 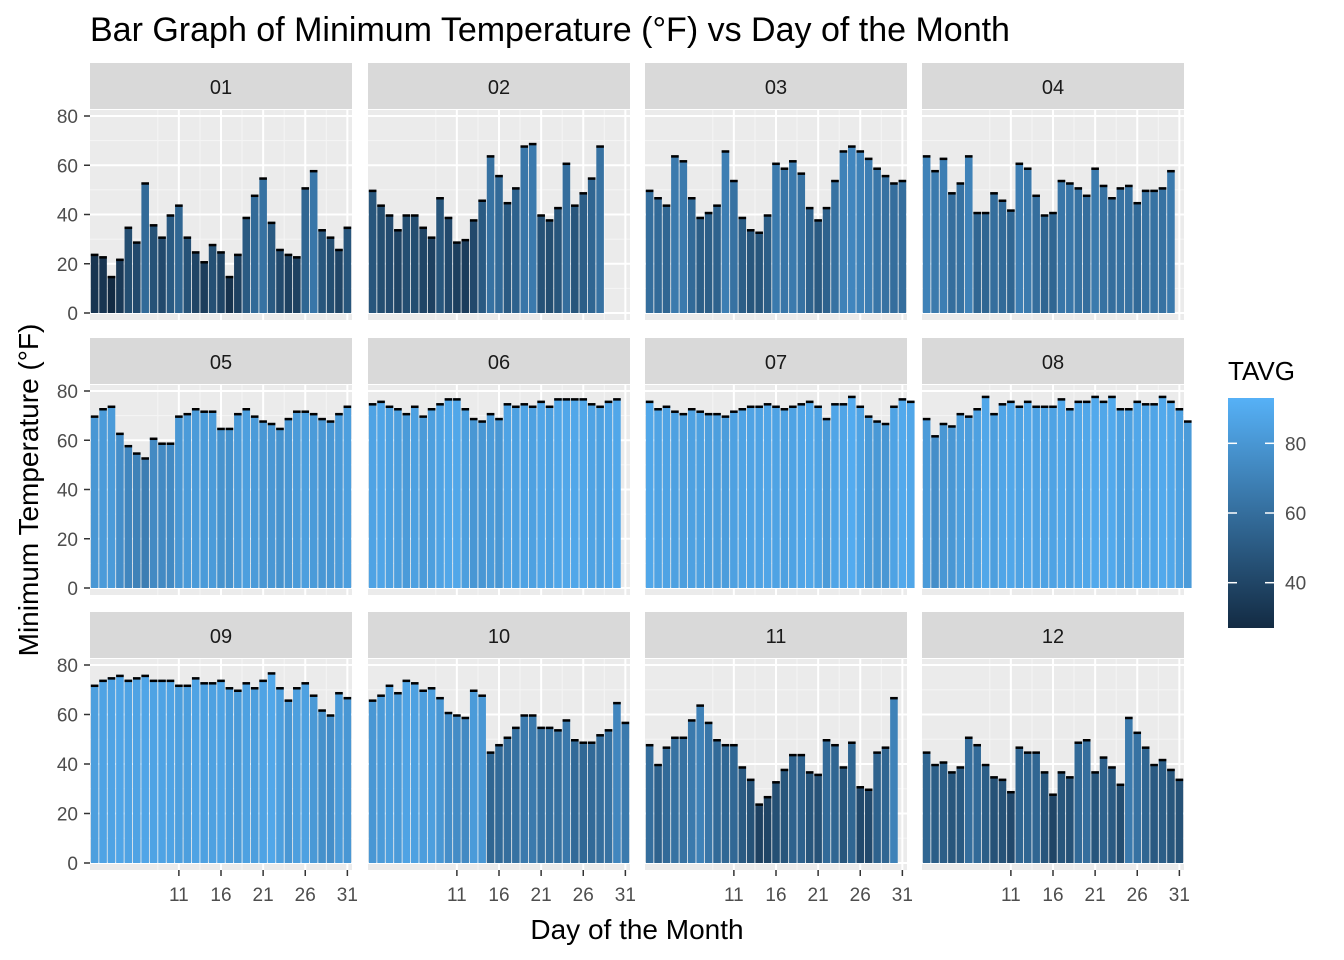 What do you see at coordinates (1053, 363) in the screenshot?
I see `facet-label: 08` at bounding box center [1053, 363].